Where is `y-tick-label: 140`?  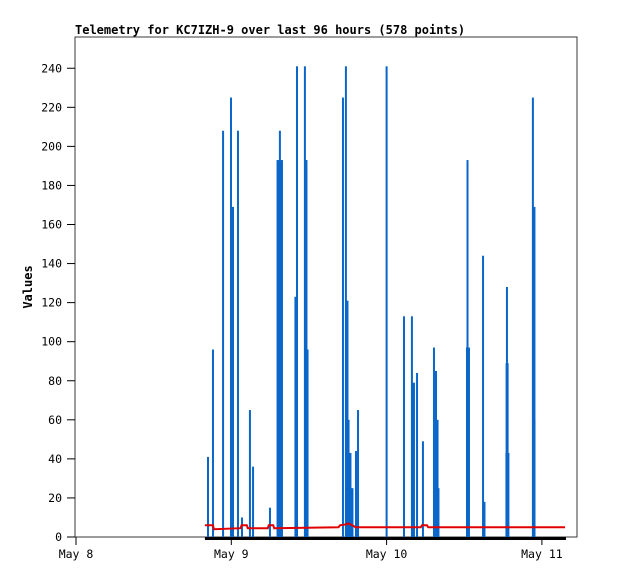 y-tick-label: 140 is located at coordinates (51, 264).